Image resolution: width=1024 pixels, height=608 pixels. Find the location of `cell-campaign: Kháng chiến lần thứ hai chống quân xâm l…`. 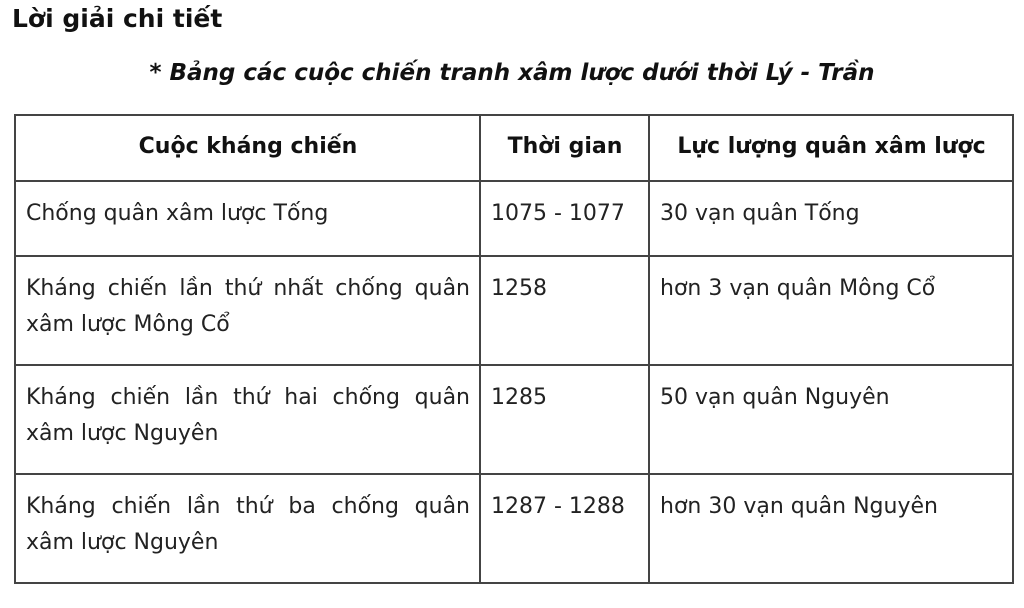

cell-campaign: Kháng chiến lần thứ hai chống quân xâm l… is located at coordinates (247, 419).